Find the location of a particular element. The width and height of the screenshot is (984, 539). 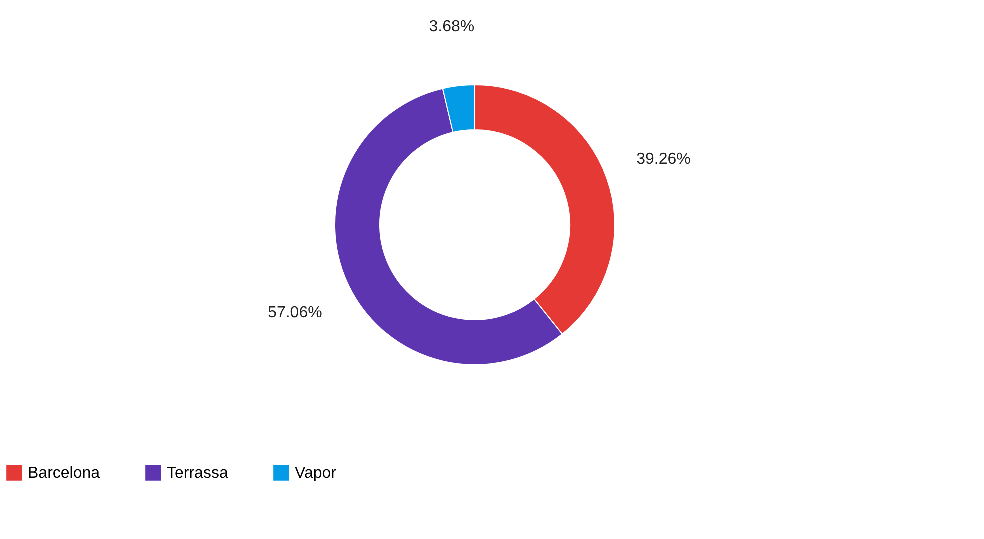

legend-label: Barcelona is located at coordinates (64, 473).